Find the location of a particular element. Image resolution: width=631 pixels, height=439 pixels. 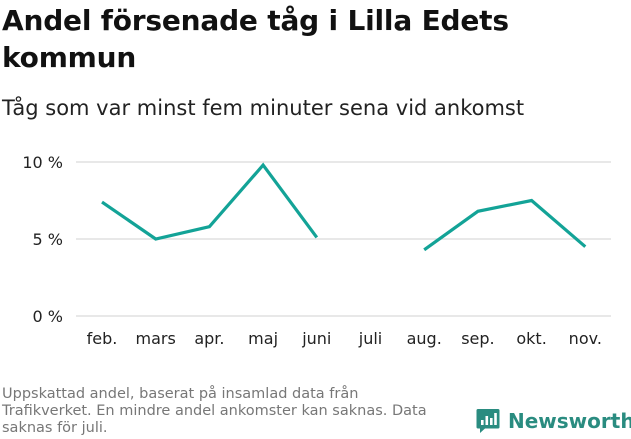

newsworthy-brand: Newsworthy is located at coordinates (553, 421).